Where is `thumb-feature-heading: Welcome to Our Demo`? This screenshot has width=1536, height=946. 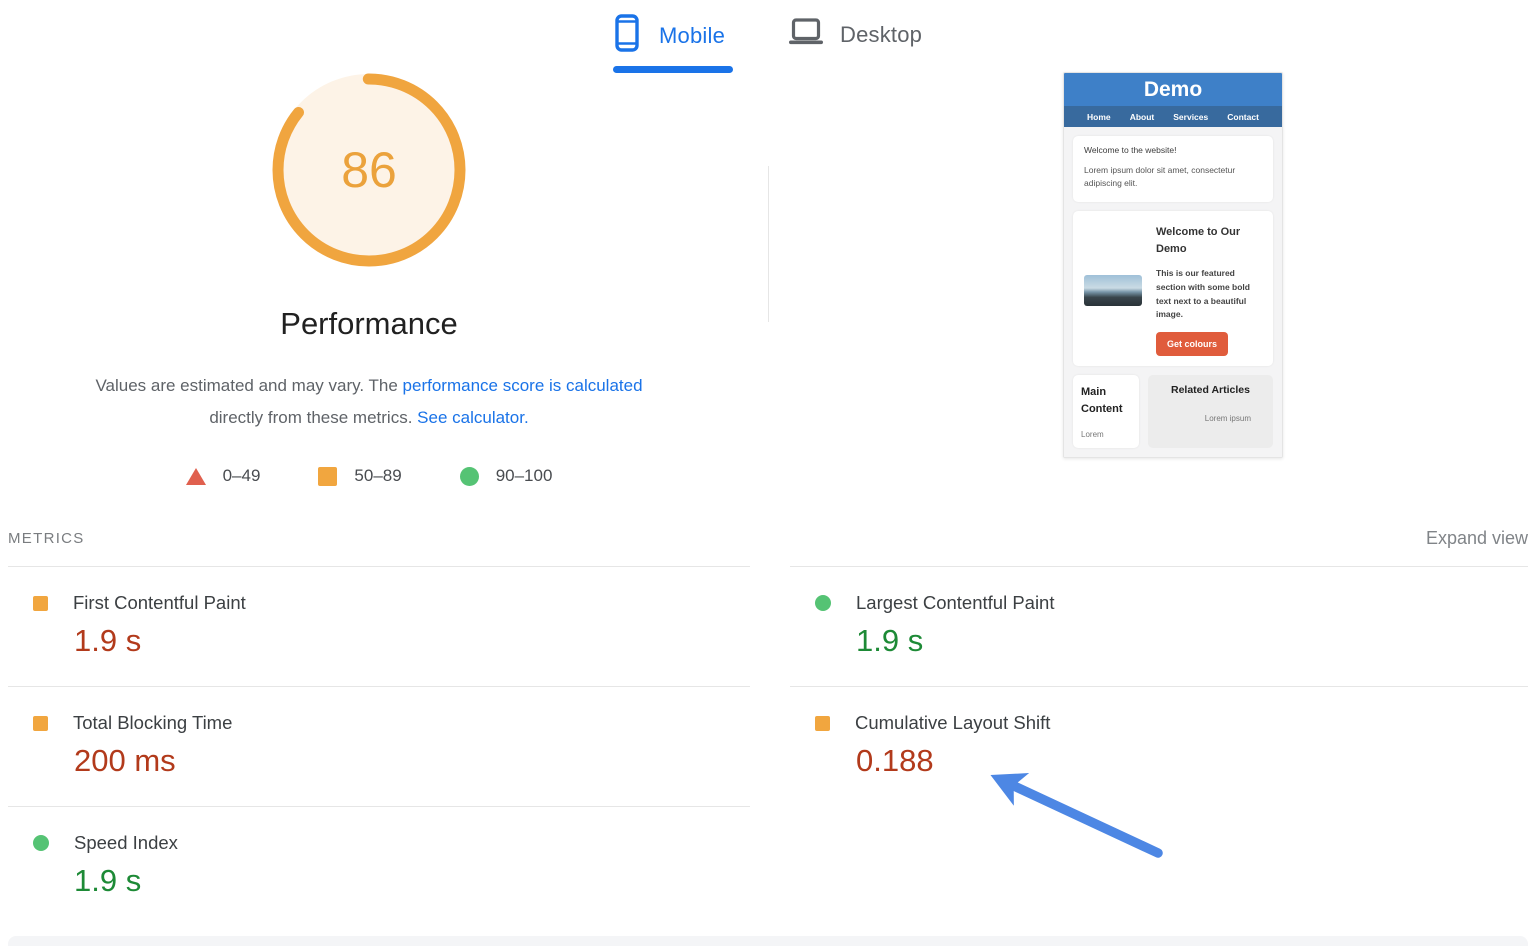 thumb-feature-heading: Welcome to Our Demo is located at coordinates (1198, 241).